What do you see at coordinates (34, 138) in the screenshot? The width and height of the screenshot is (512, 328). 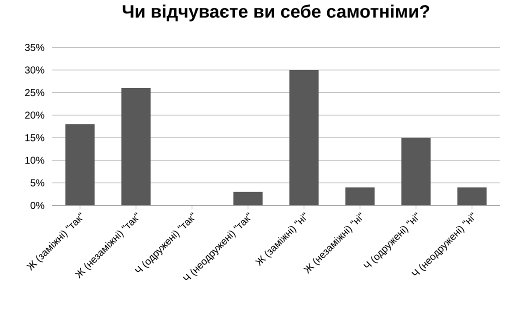 I see `y-tick-label: 15%` at bounding box center [34, 138].